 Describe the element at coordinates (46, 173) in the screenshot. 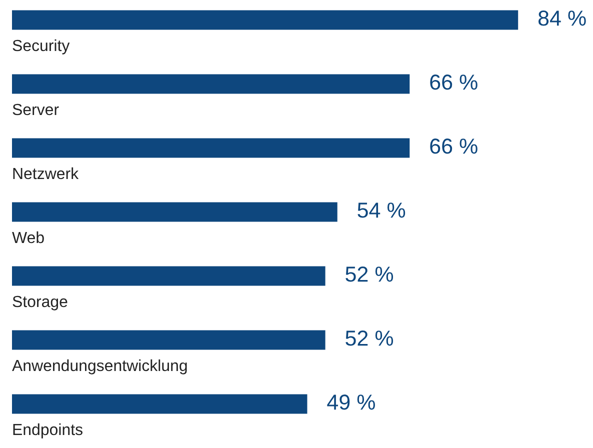

I see `y-tick-label: Netzwerk` at that location.